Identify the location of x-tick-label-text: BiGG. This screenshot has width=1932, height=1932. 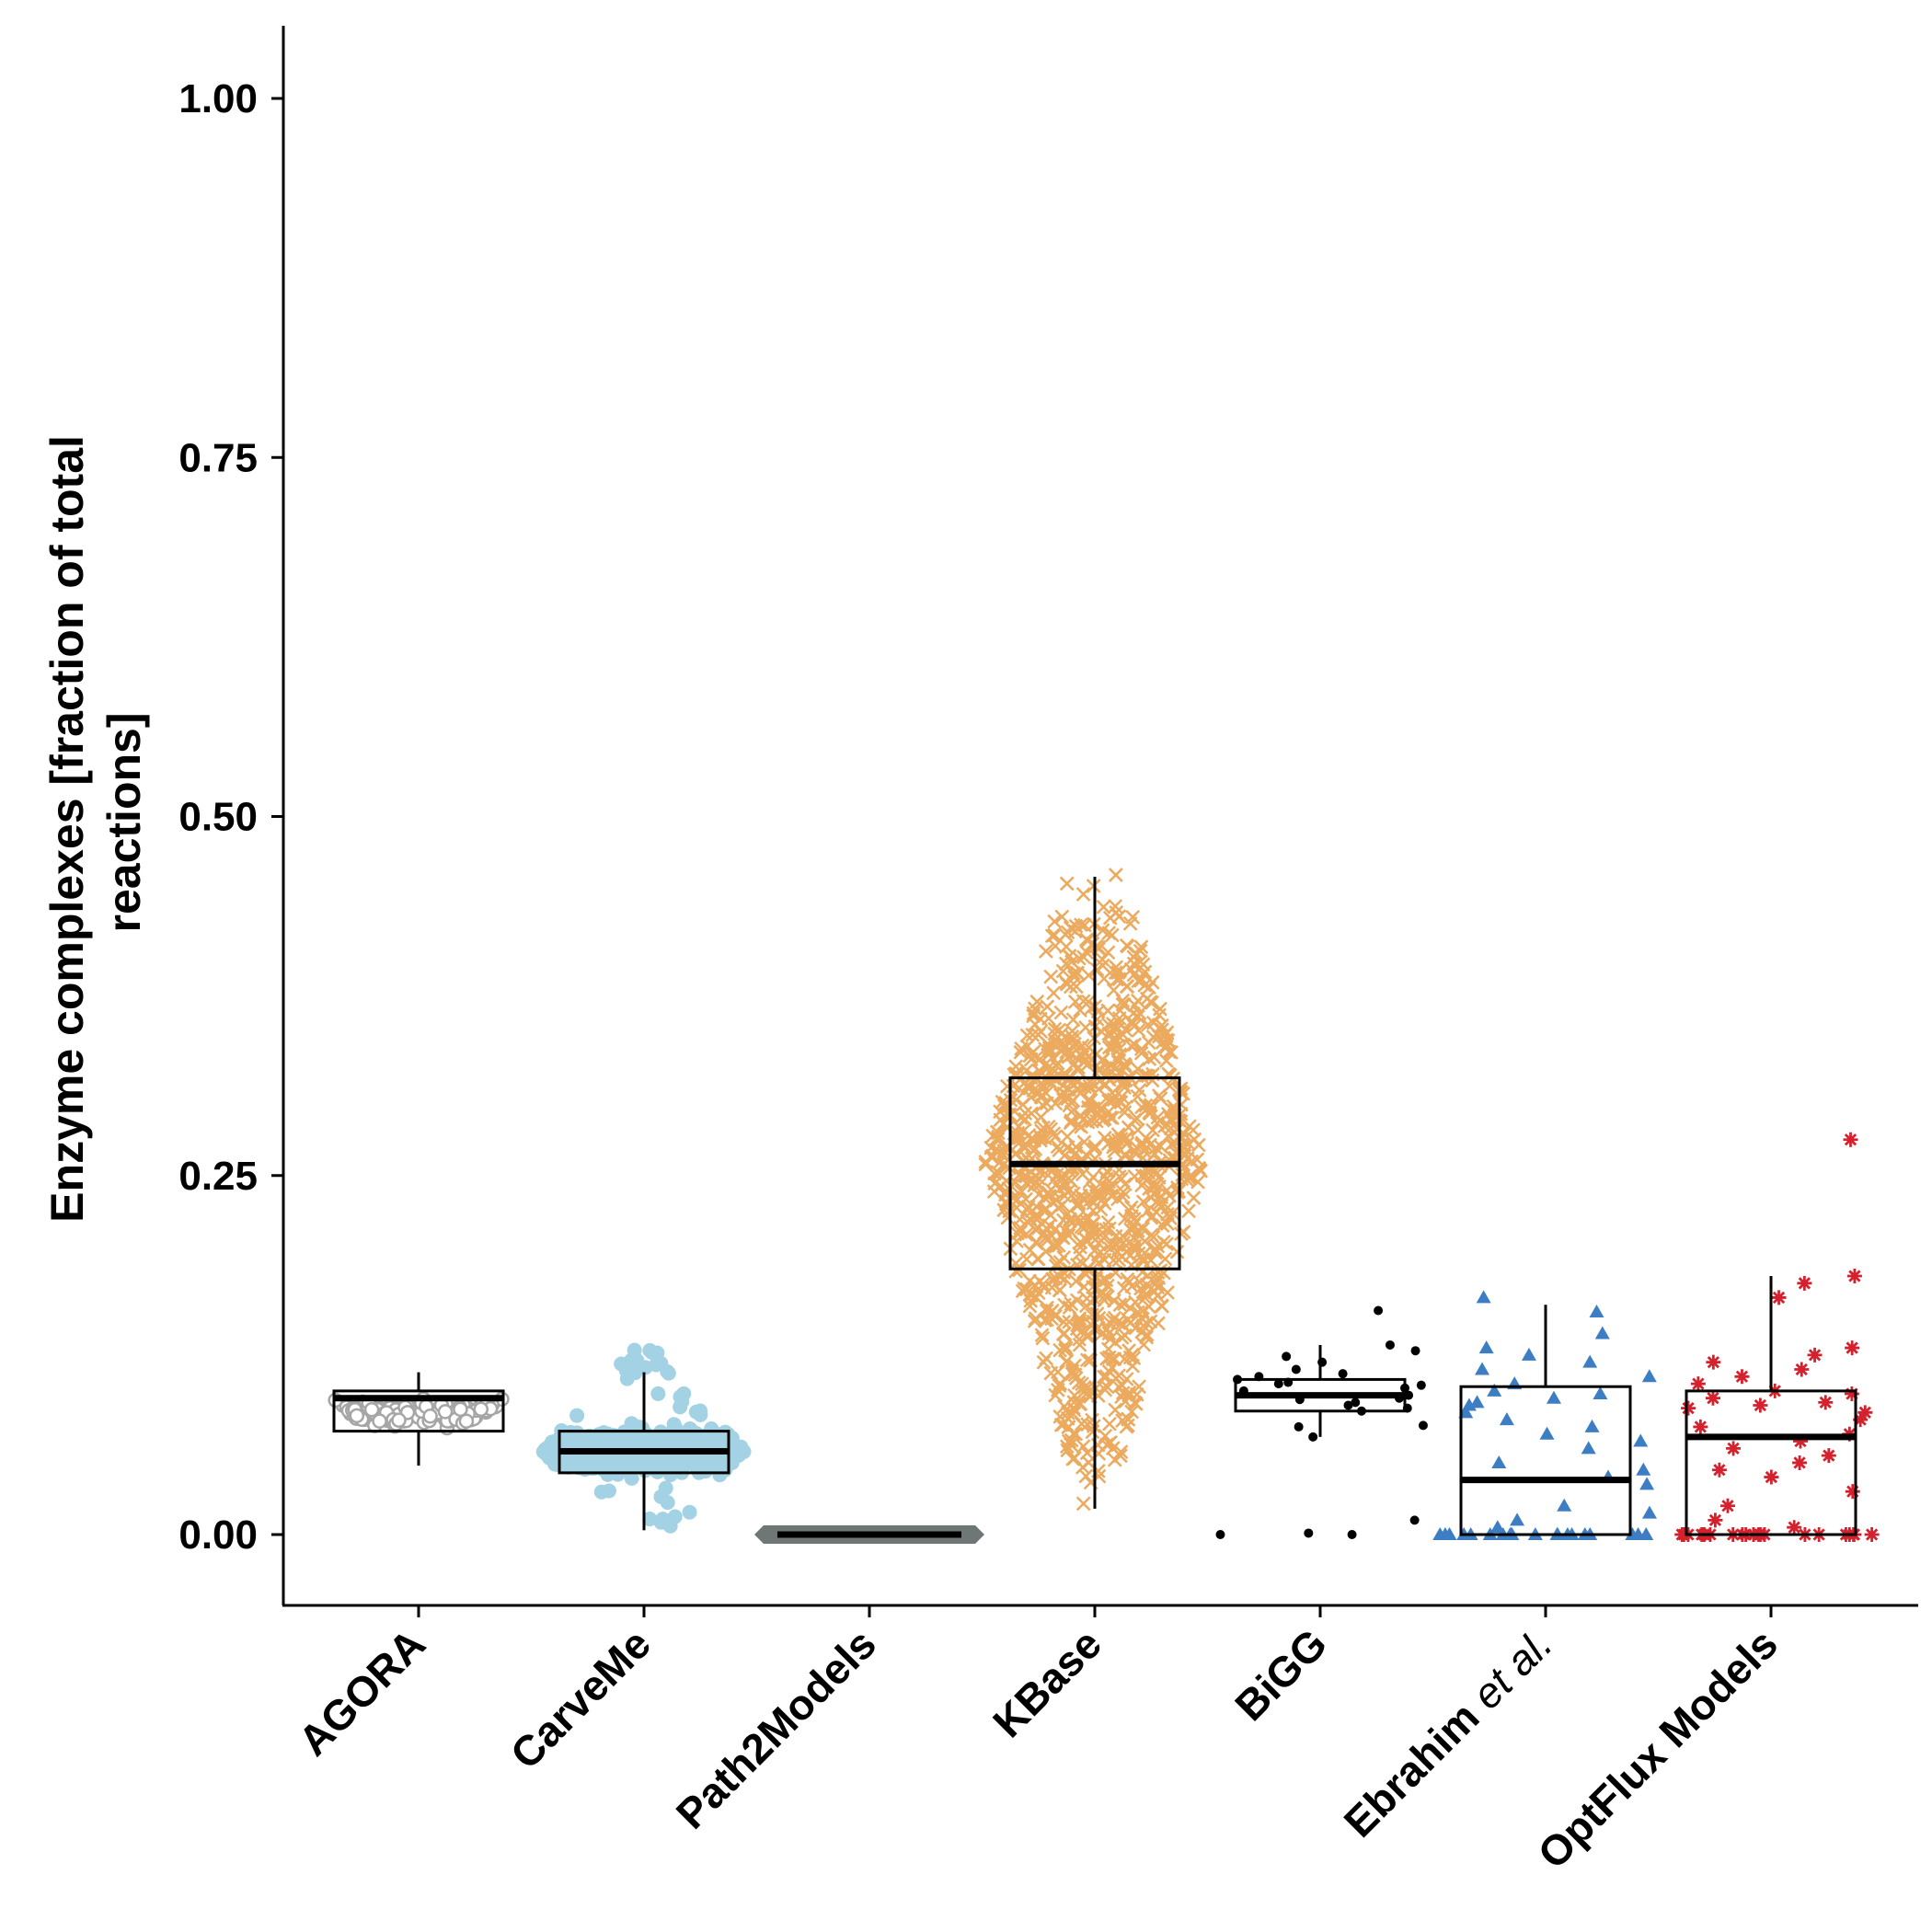
(1280, 1674).